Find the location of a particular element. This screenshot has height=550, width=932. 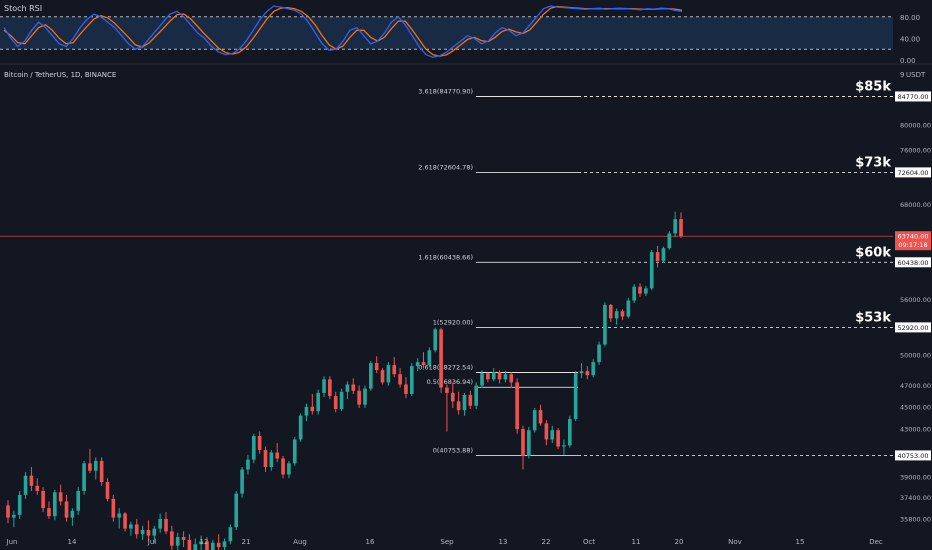

rsi-tick-label: 80.00 is located at coordinates (910, 18).